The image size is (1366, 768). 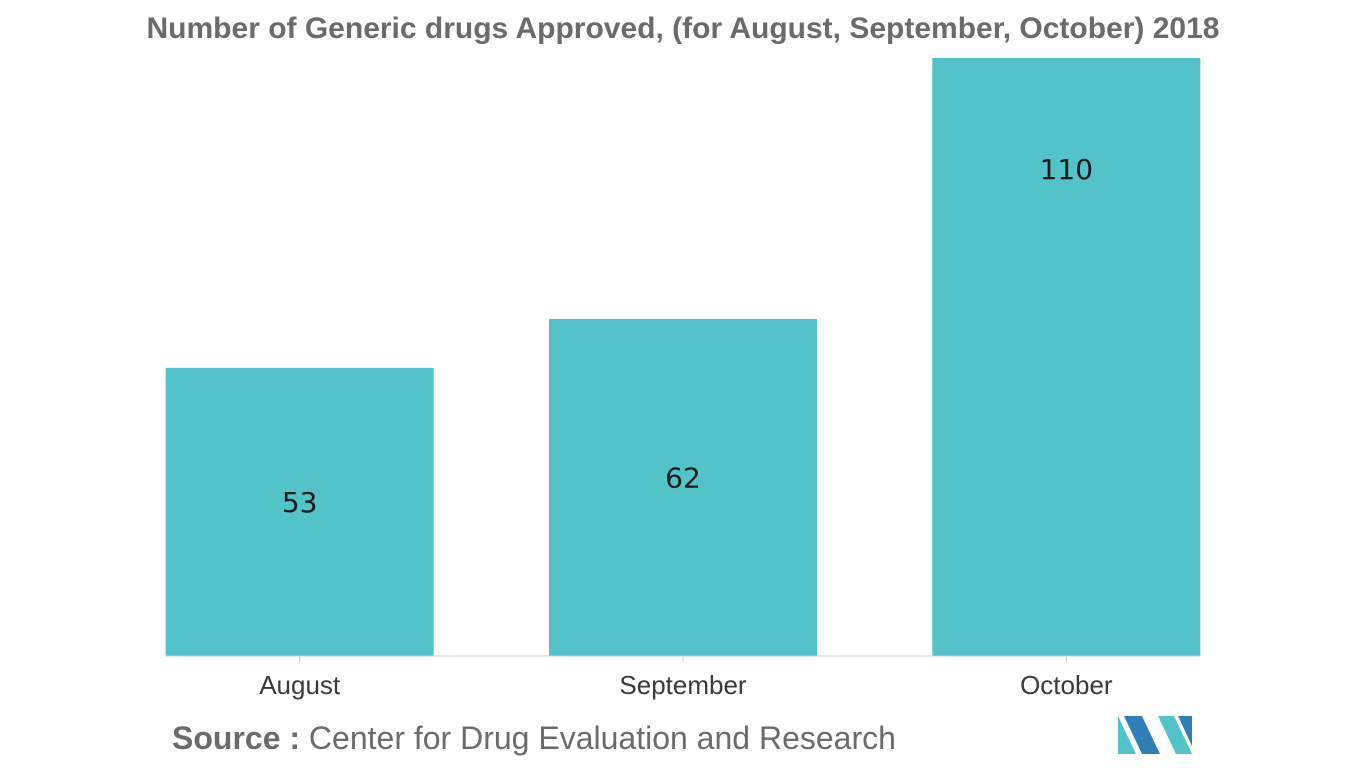 What do you see at coordinates (300, 685) in the screenshot?
I see `x-tick-label-august: August` at bounding box center [300, 685].